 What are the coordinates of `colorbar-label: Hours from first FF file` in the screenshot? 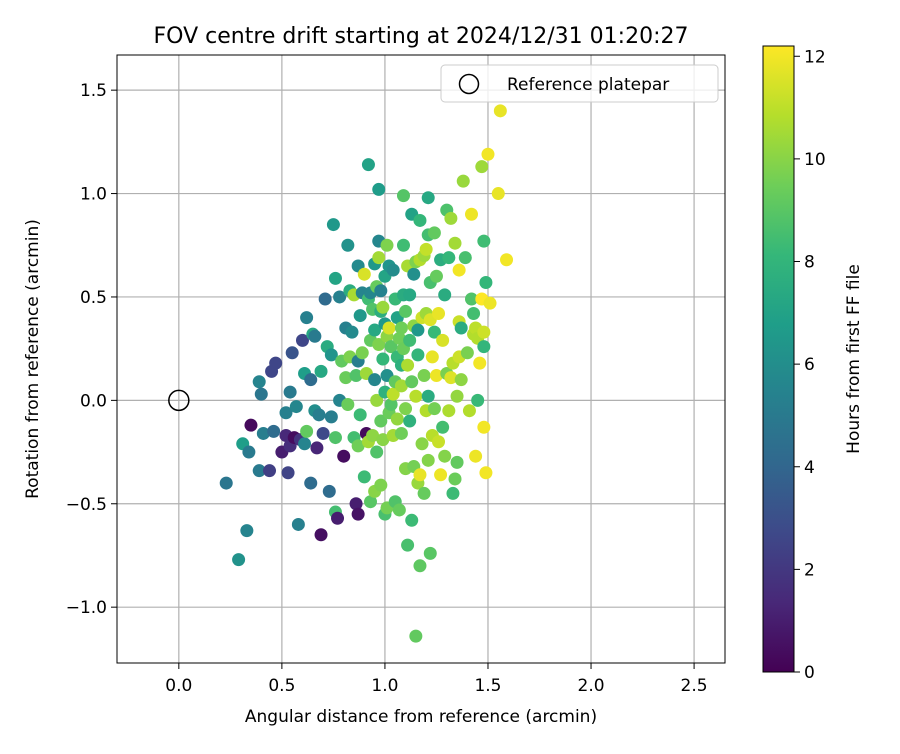 It's located at (854, 359).